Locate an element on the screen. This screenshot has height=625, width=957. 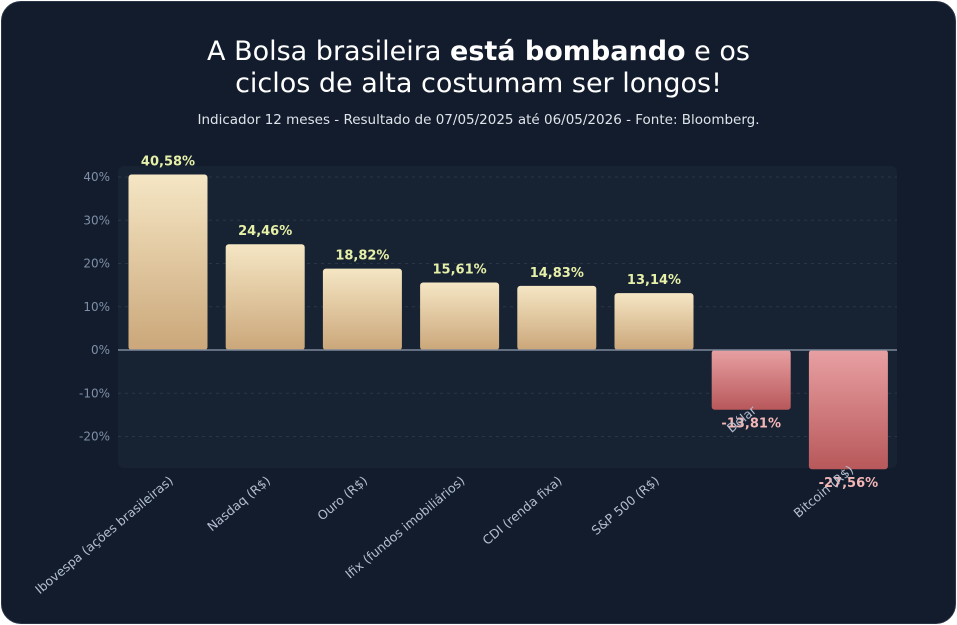
data-label: 40,58% is located at coordinates (168, 161).